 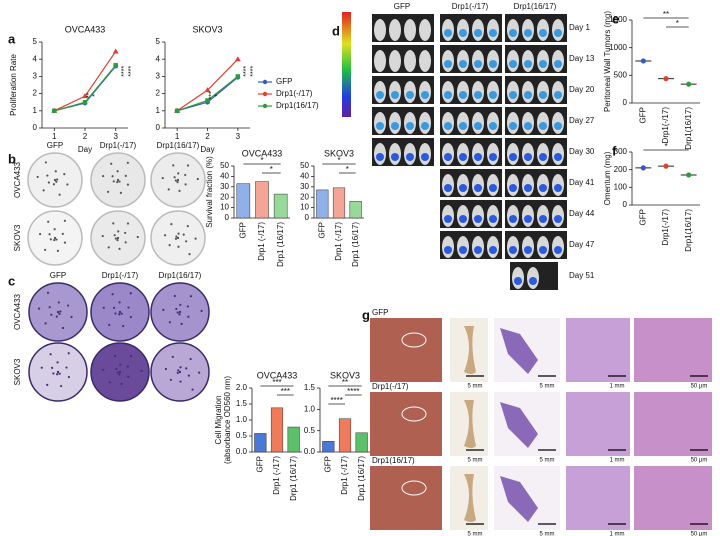 What do you see at coordinates (158, 93) in the screenshot?
I see `y-tick-label: 2` at bounding box center [158, 93].